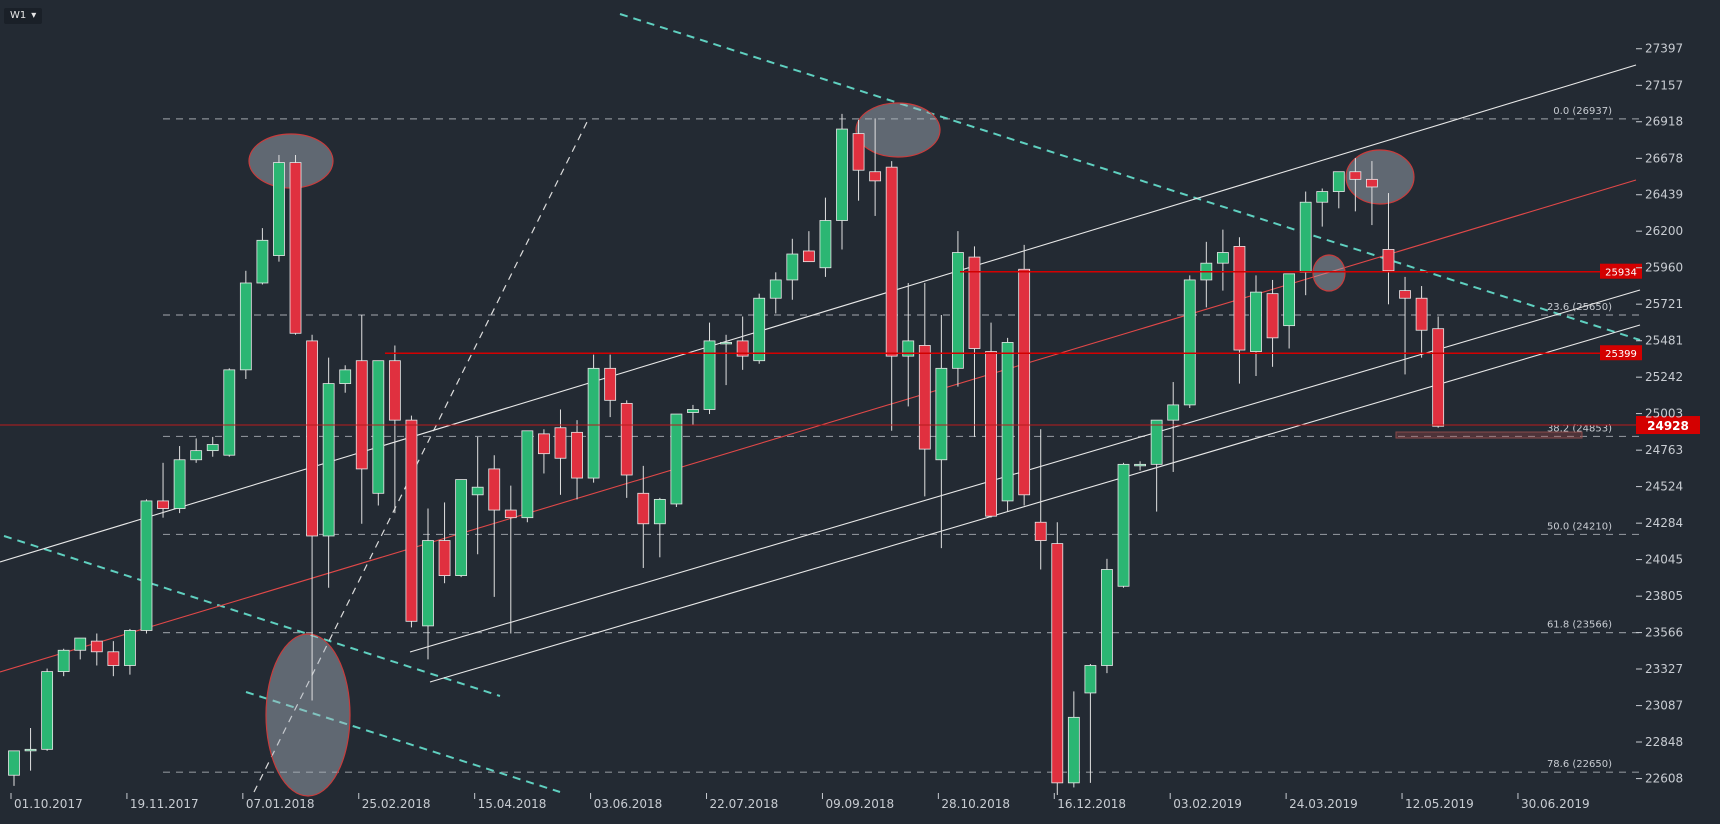  Describe the element at coordinates (1664, 633) in the screenshot. I see `y-axis-tick-label: 23566` at that location.